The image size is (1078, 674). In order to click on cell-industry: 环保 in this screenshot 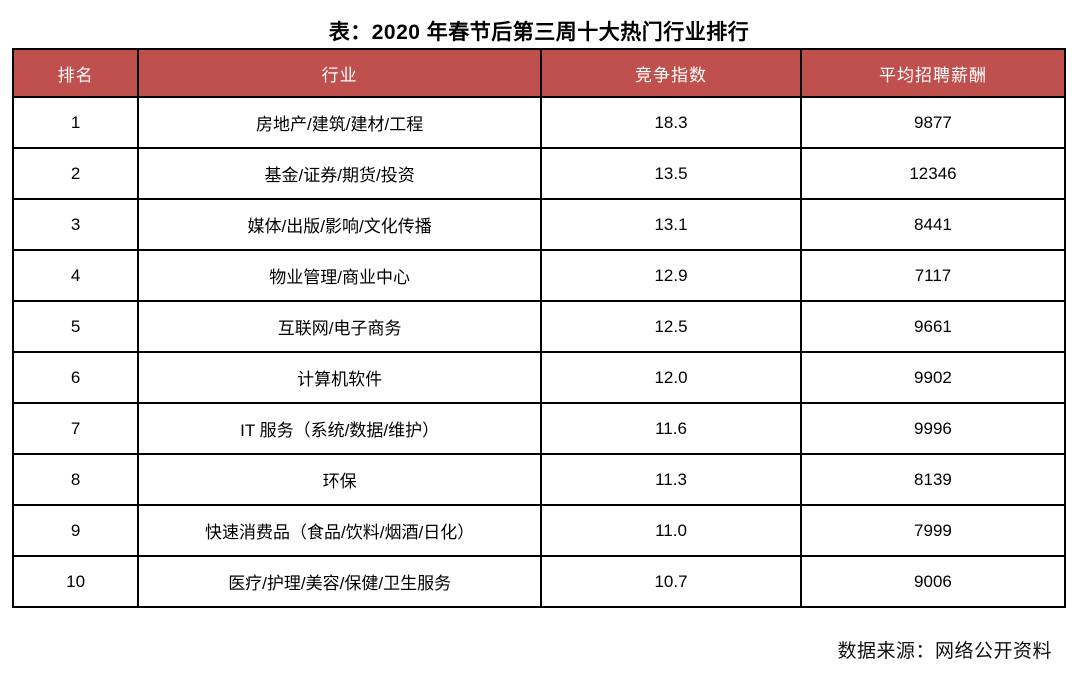, I will do `click(340, 479)`.